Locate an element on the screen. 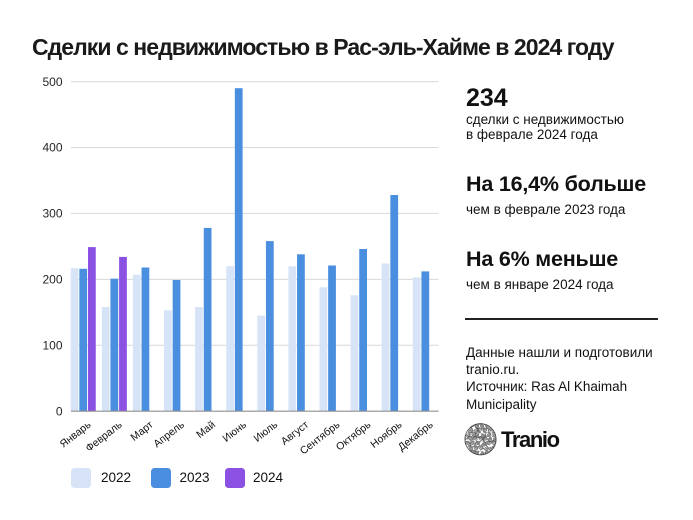 The image size is (693, 520). svg-text: Декабрь is located at coordinates (416, 435).